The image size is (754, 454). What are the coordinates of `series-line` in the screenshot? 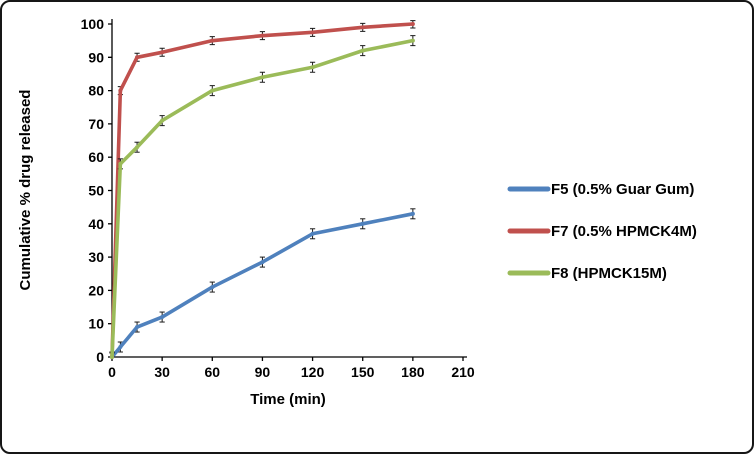 It's located at (262, 285).